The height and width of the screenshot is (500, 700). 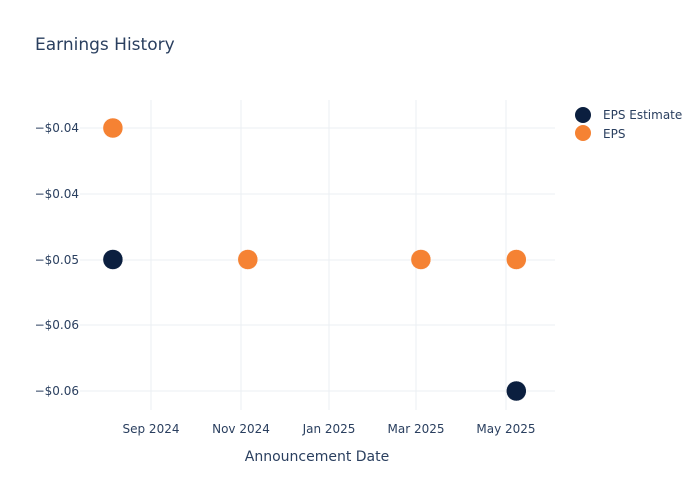 I want to click on y-tick-label: −$0.05, so click(x=57, y=260).